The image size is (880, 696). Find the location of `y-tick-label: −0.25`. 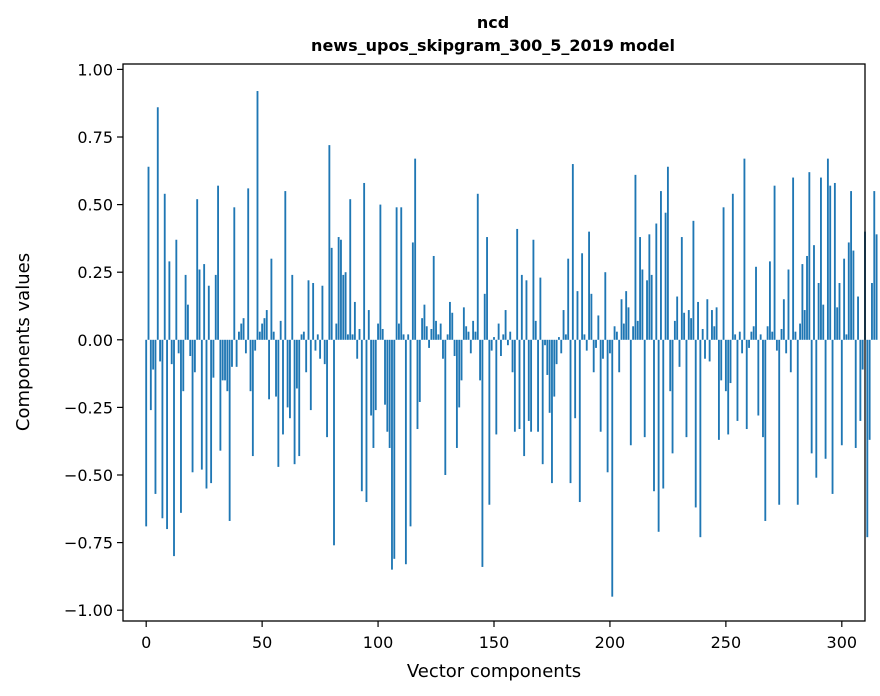

y-tick-label: −0.25 is located at coordinates (88, 407).